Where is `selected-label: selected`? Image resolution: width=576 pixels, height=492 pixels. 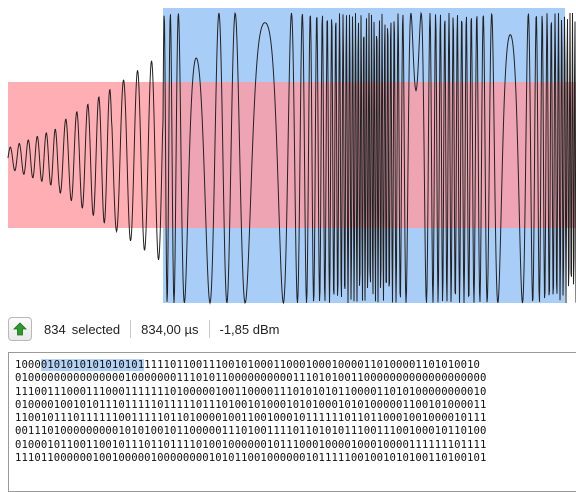 selected-label: selected is located at coordinates (96, 329).